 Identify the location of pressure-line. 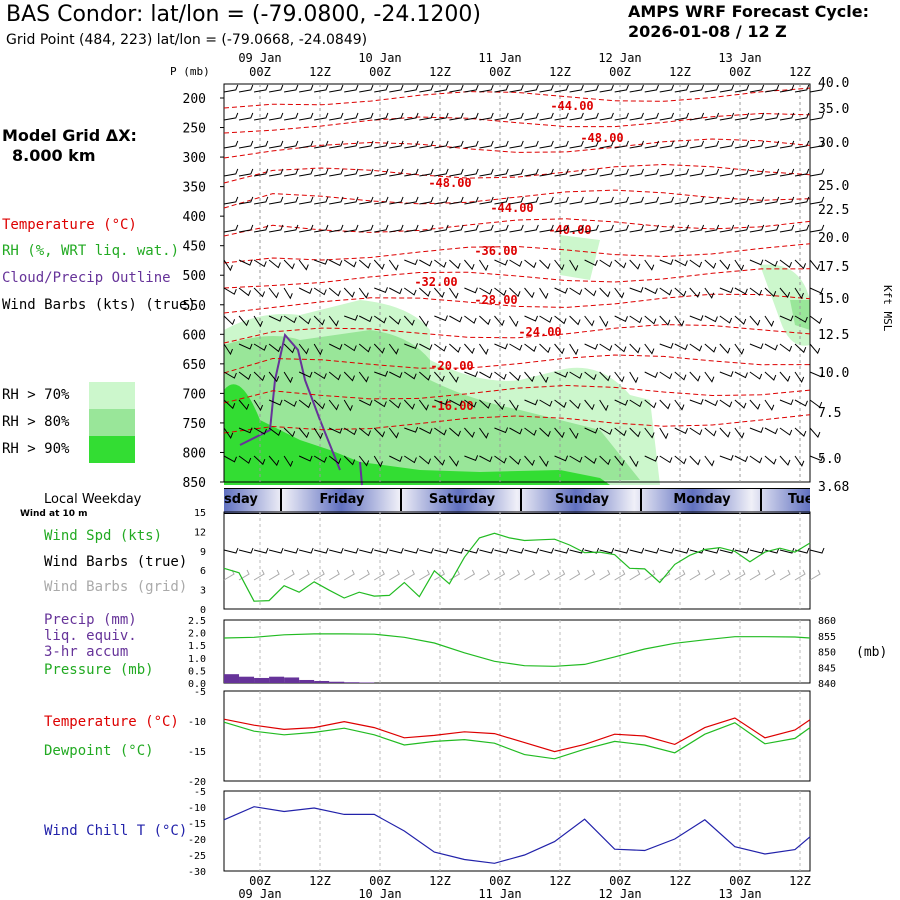
(517, 650).